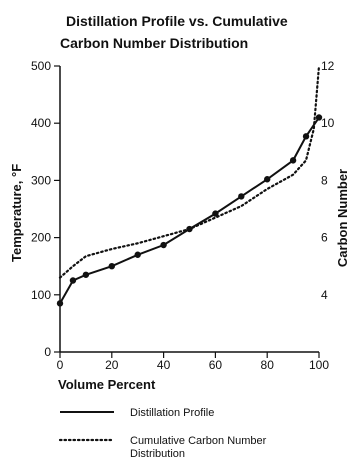 This screenshot has height=465, width=351. What do you see at coordinates (41, 238) in the screenshot?
I see `y-tick-label: 200` at bounding box center [41, 238].